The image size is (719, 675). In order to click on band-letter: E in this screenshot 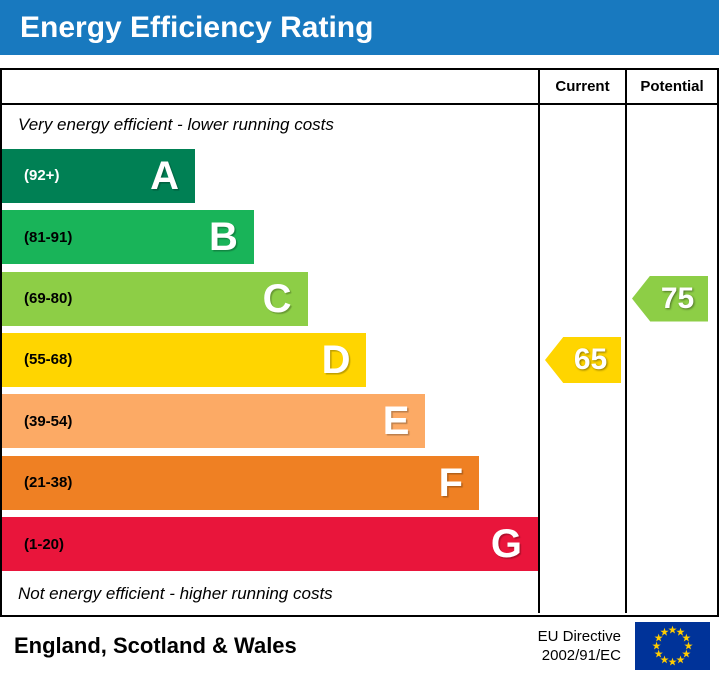, I will do `click(396, 421)`.